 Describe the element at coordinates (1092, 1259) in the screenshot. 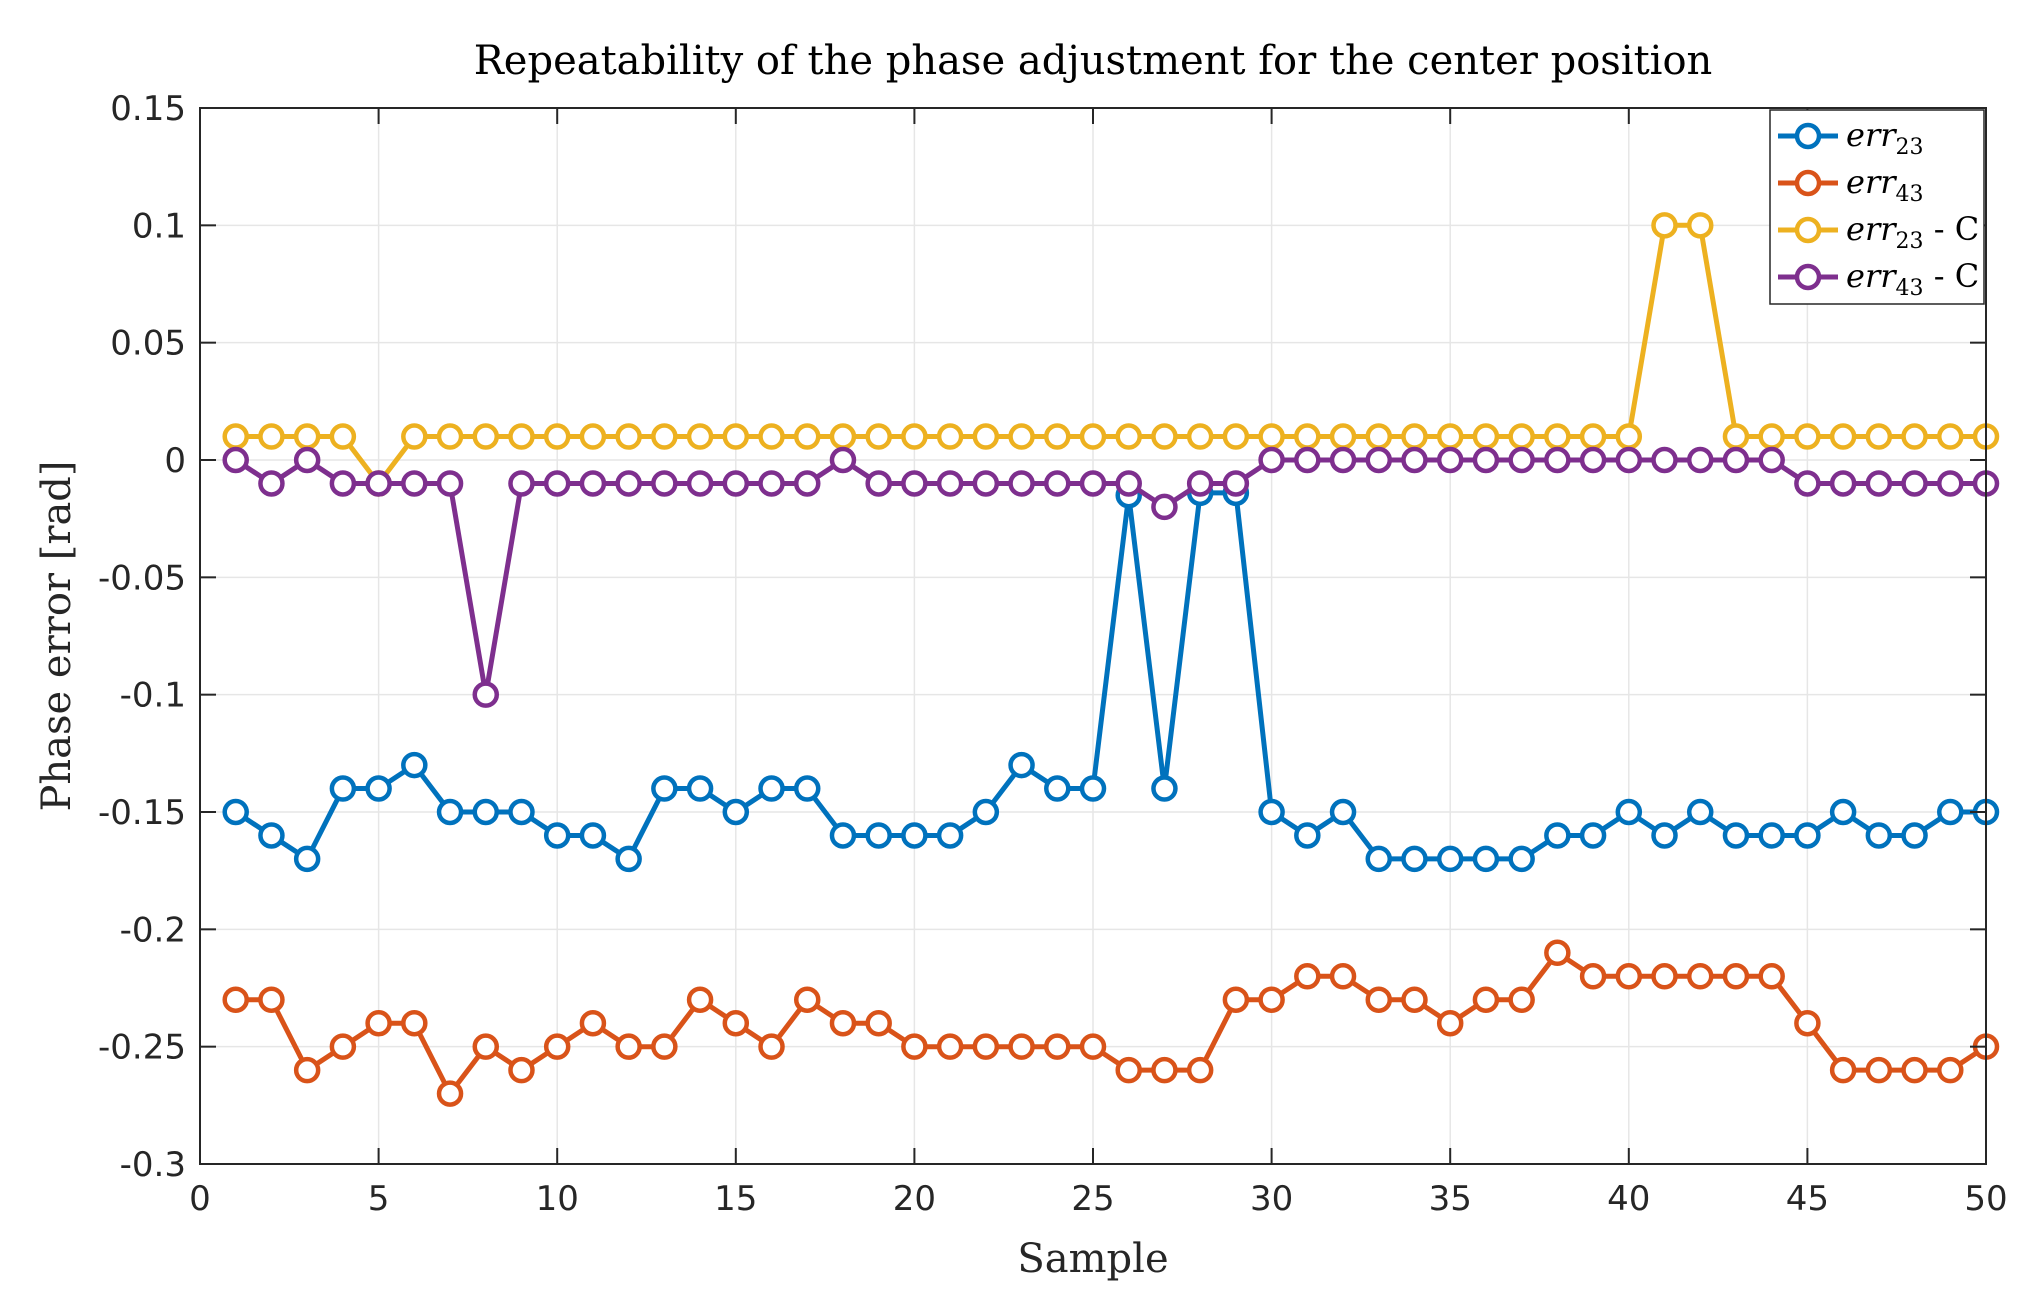

I see `x-axis-label: Sample` at that location.